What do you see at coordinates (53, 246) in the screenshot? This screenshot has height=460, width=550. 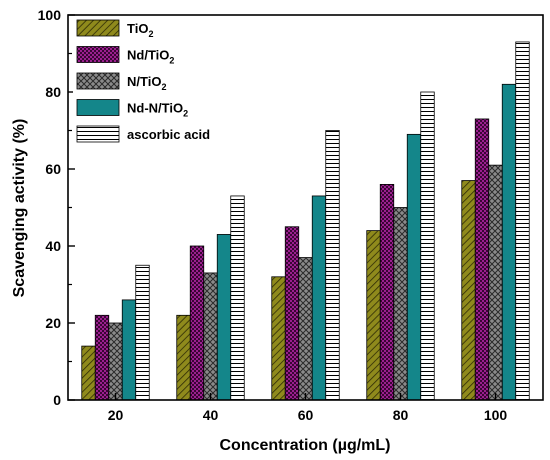 I see `y-tick-label: 40` at bounding box center [53, 246].